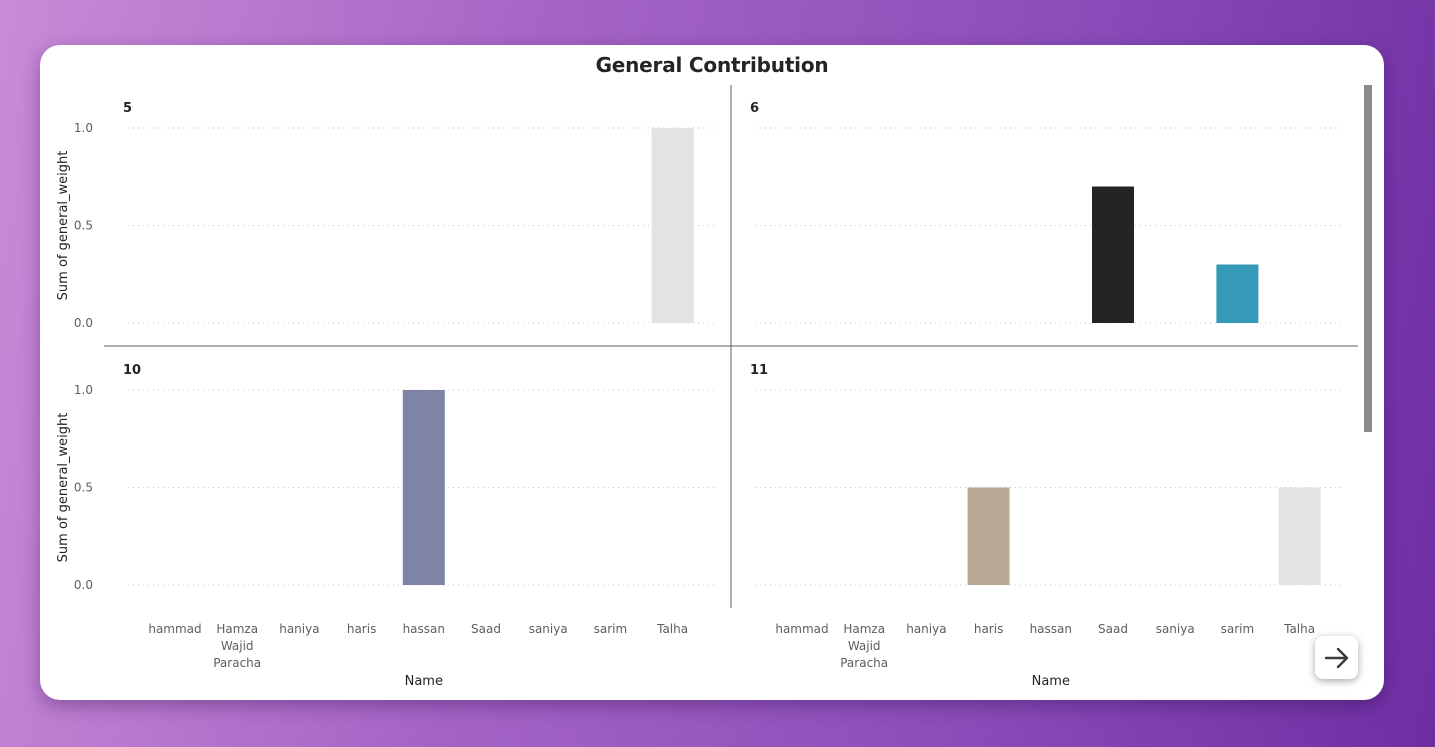 The width and height of the screenshot is (1435, 747). Describe the element at coordinates (712, 65) in the screenshot. I see `chart-title: General Contribution` at that location.